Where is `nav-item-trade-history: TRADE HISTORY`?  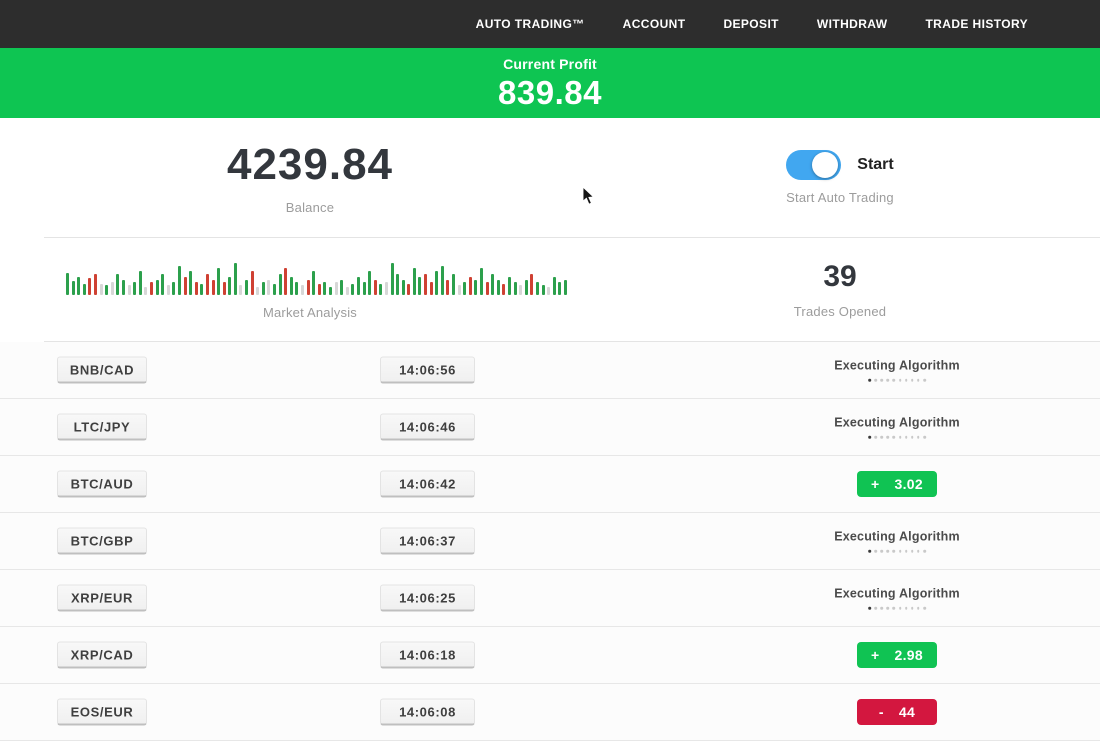
nav-item-trade-history: TRADE HISTORY is located at coordinates (976, 24).